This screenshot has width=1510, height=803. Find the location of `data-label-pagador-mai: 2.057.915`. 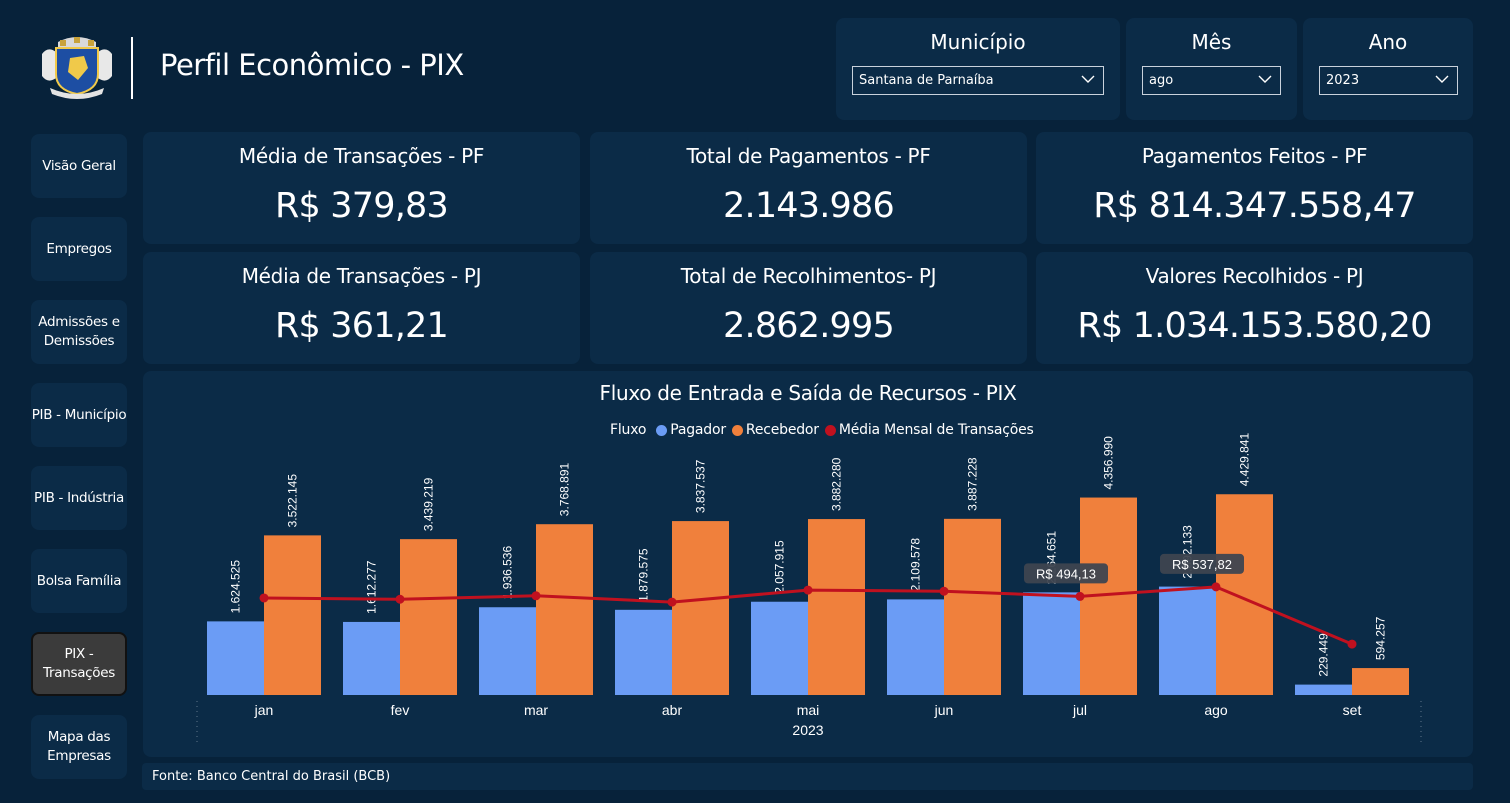

data-label-pagador-mai: 2.057.915 is located at coordinates (780, 567).